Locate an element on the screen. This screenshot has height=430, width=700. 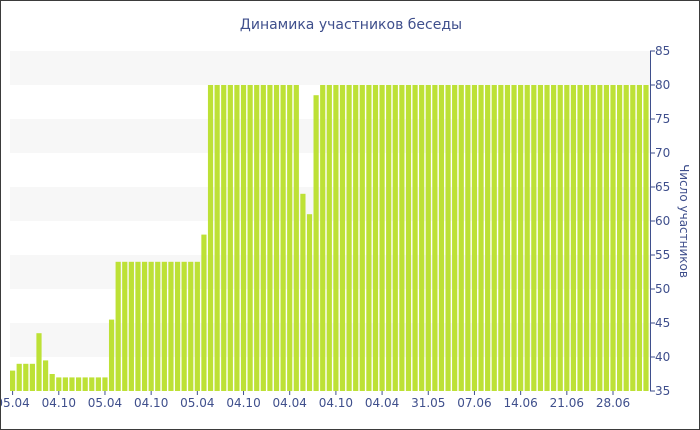
y-tick-label: 75 is located at coordinates (662, 119).